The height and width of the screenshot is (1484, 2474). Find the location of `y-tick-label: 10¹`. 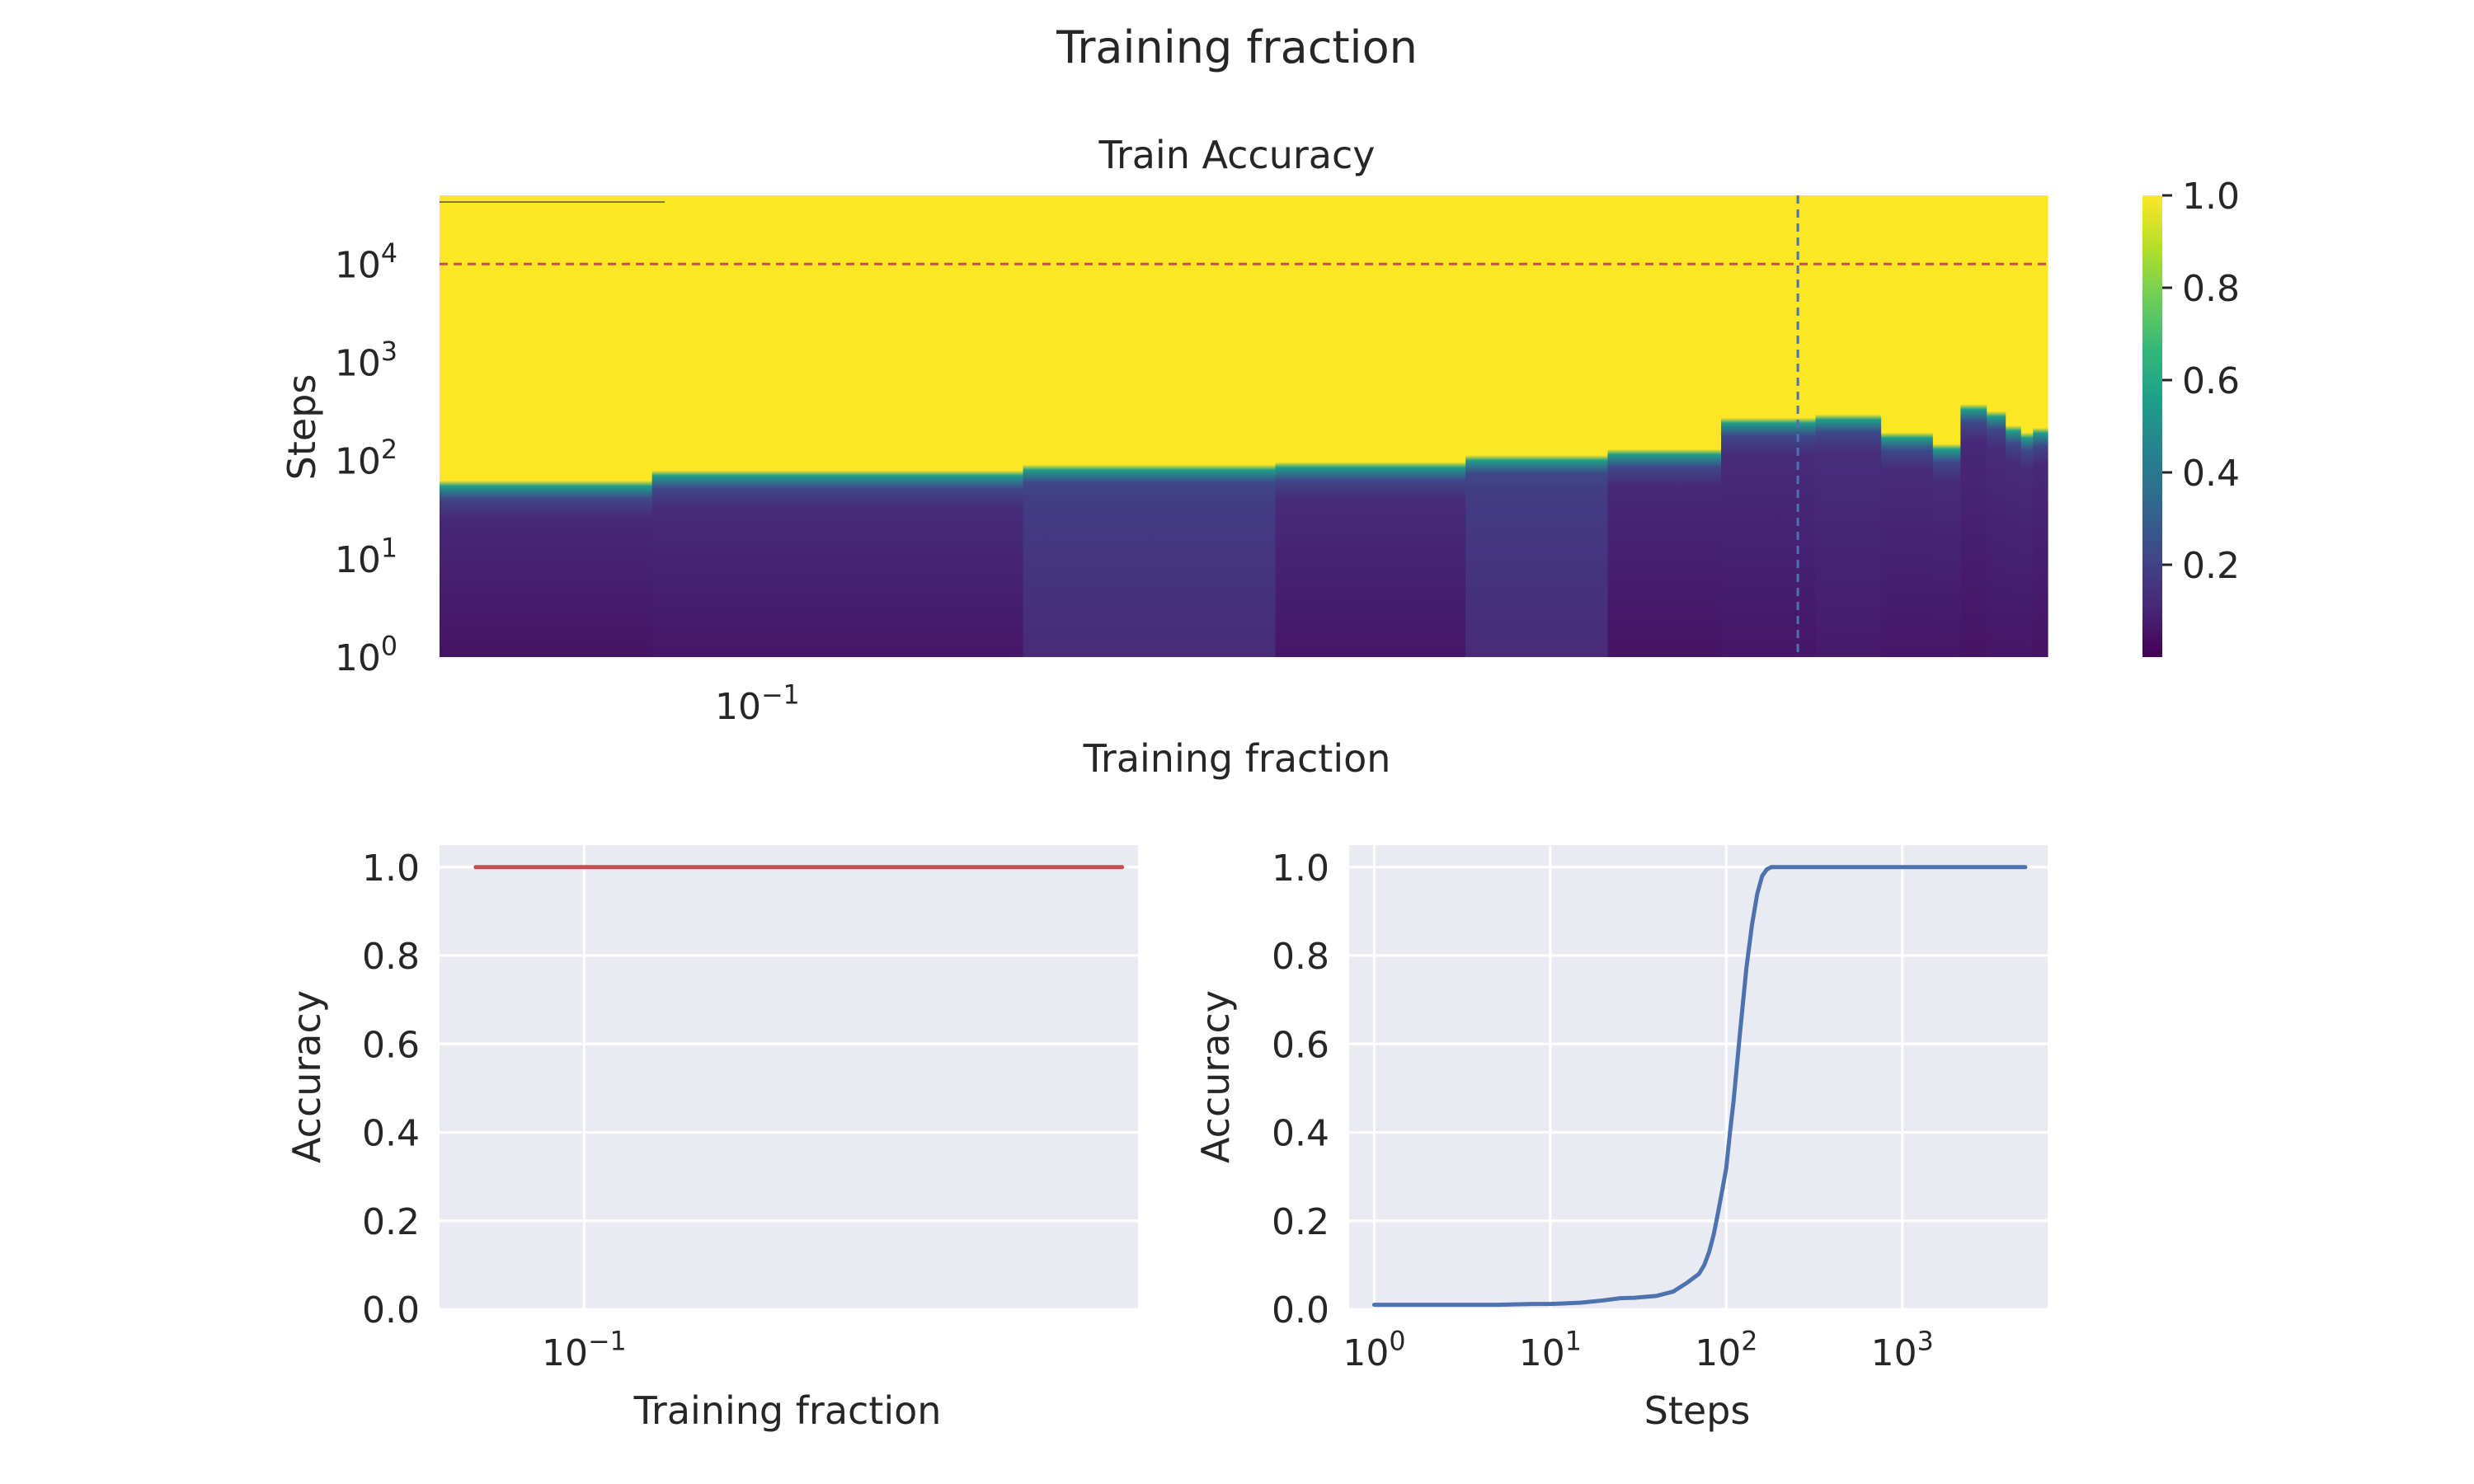

y-tick-label: 10¹ is located at coordinates (366, 556).